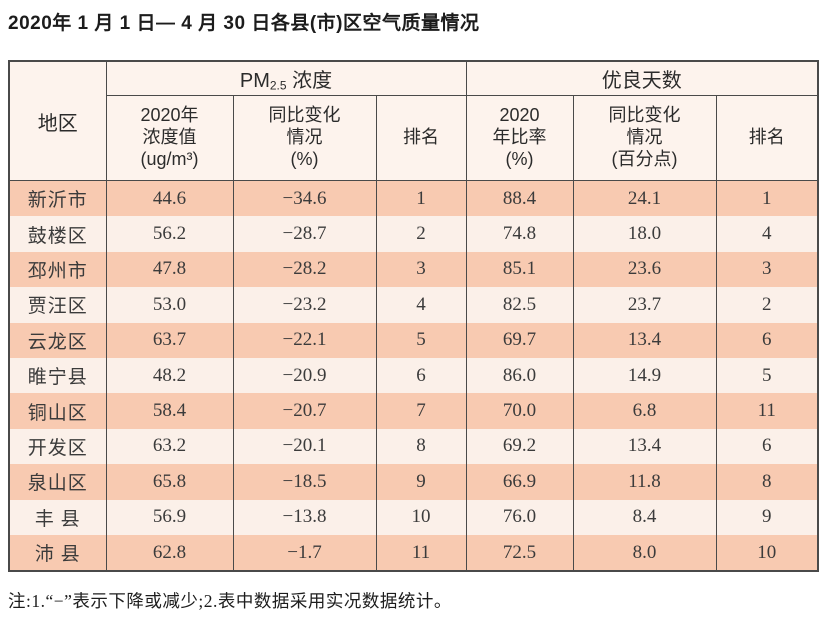 The width and height of the screenshot is (825, 620). I want to click on good-rank-cell: 9, so click(767, 517).